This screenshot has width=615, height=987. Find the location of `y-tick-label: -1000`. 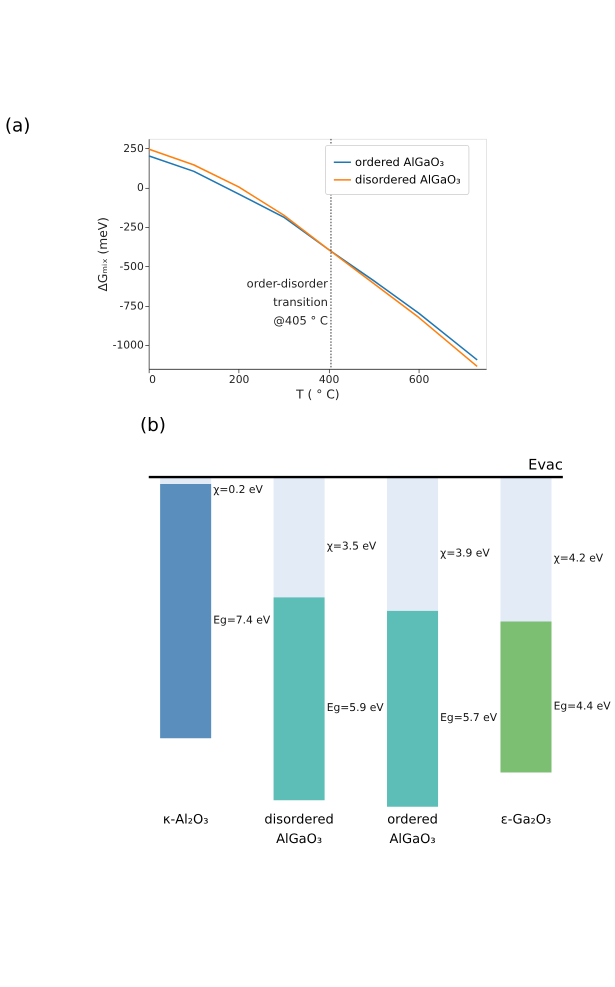

y-tick-label: -1000 is located at coordinates (128, 345).